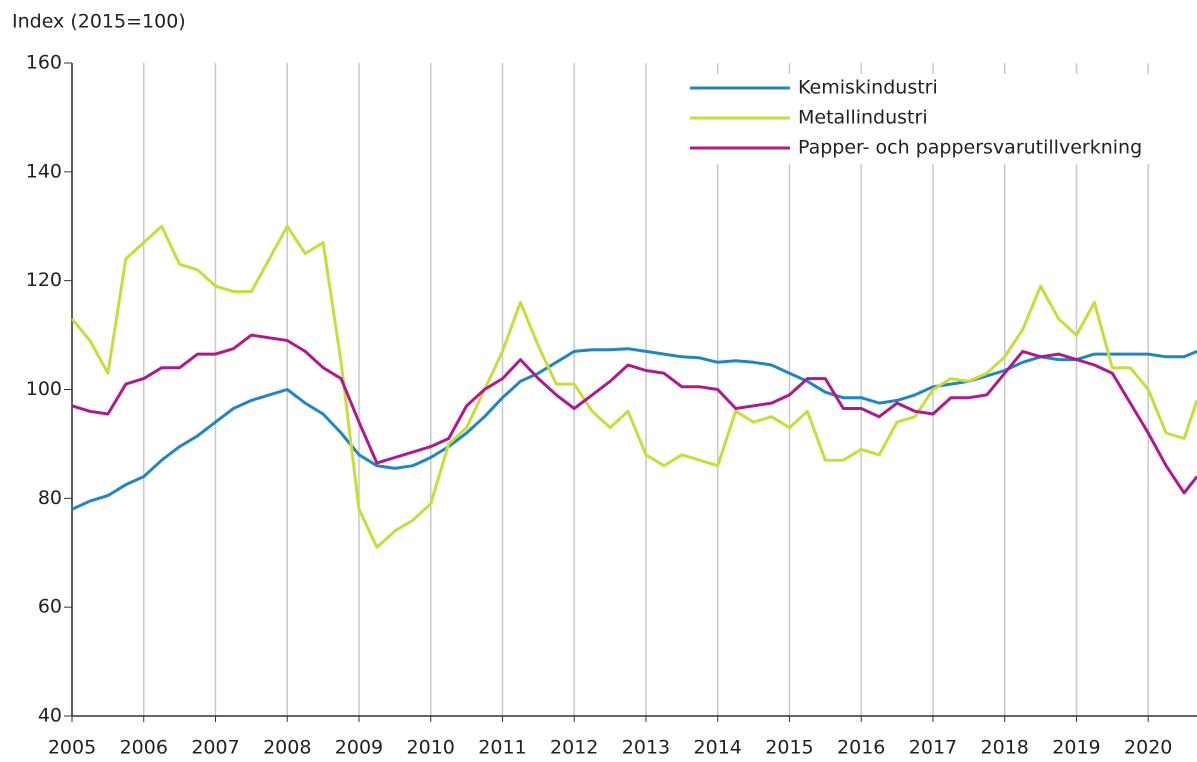 The width and height of the screenshot is (1197, 762). I want to click on x-tick-label: 2006, so click(144, 748).